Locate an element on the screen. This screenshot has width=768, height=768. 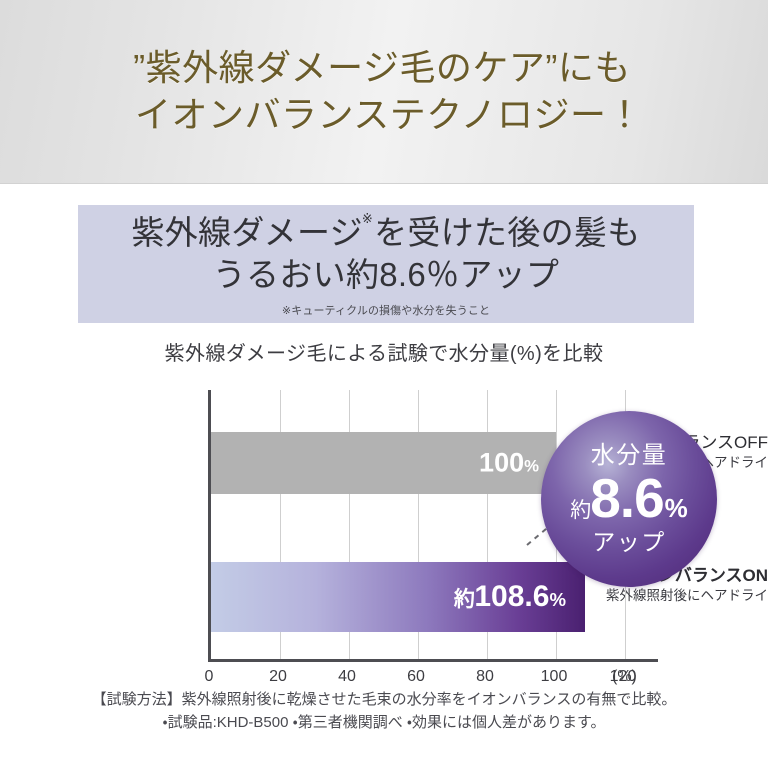
claim-line-1-part-a: 紫外線ダメージ is located at coordinates (247, 233).